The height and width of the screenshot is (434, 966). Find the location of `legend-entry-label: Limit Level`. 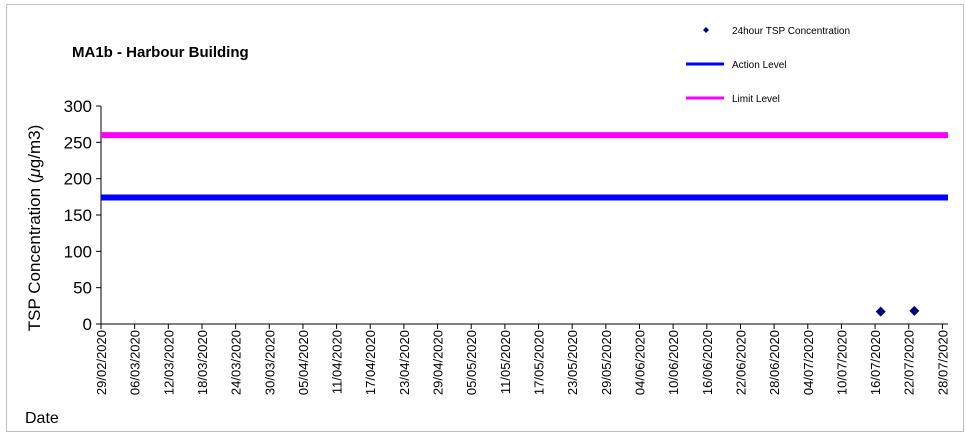

legend-entry-label: Limit Level is located at coordinates (756, 99).